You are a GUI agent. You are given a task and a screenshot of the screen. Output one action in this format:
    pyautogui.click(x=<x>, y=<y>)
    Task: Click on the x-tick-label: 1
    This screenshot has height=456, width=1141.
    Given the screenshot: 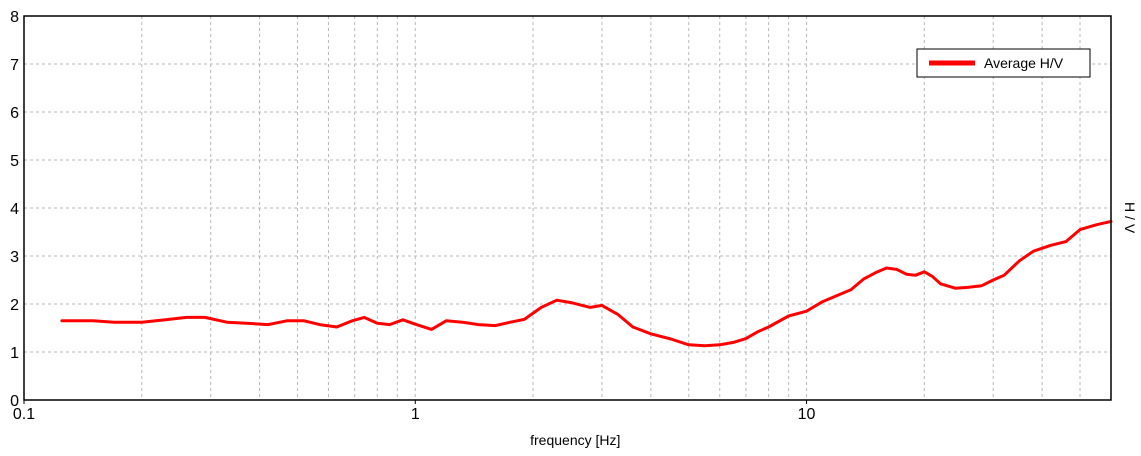 What is the action you would take?
    pyautogui.click(x=415, y=414)
    